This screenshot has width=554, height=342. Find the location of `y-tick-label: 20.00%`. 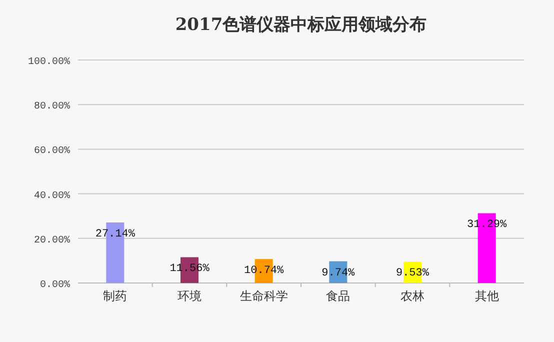

y-tick-label: 20.00% is located at coordinates (52, 240).